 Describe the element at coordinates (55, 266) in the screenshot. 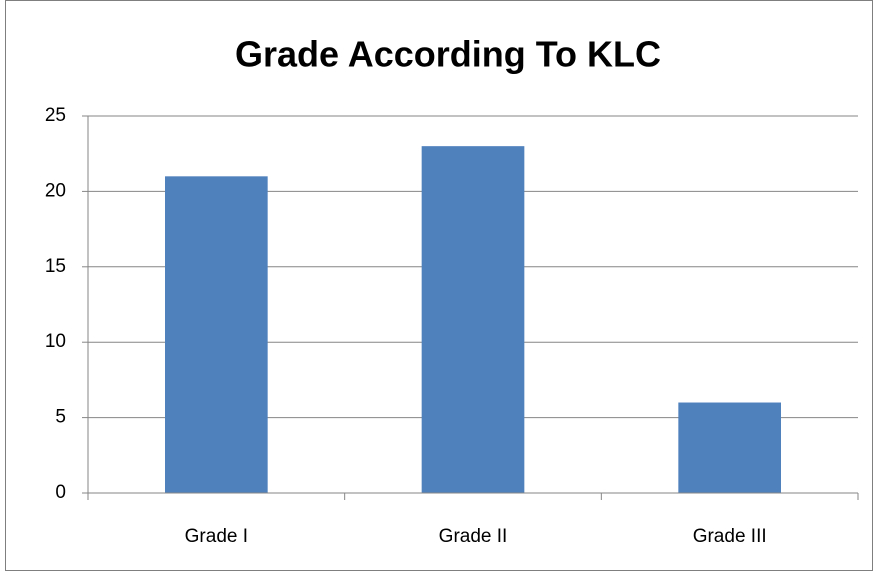

I see `y-tick-label: 15` at that location.